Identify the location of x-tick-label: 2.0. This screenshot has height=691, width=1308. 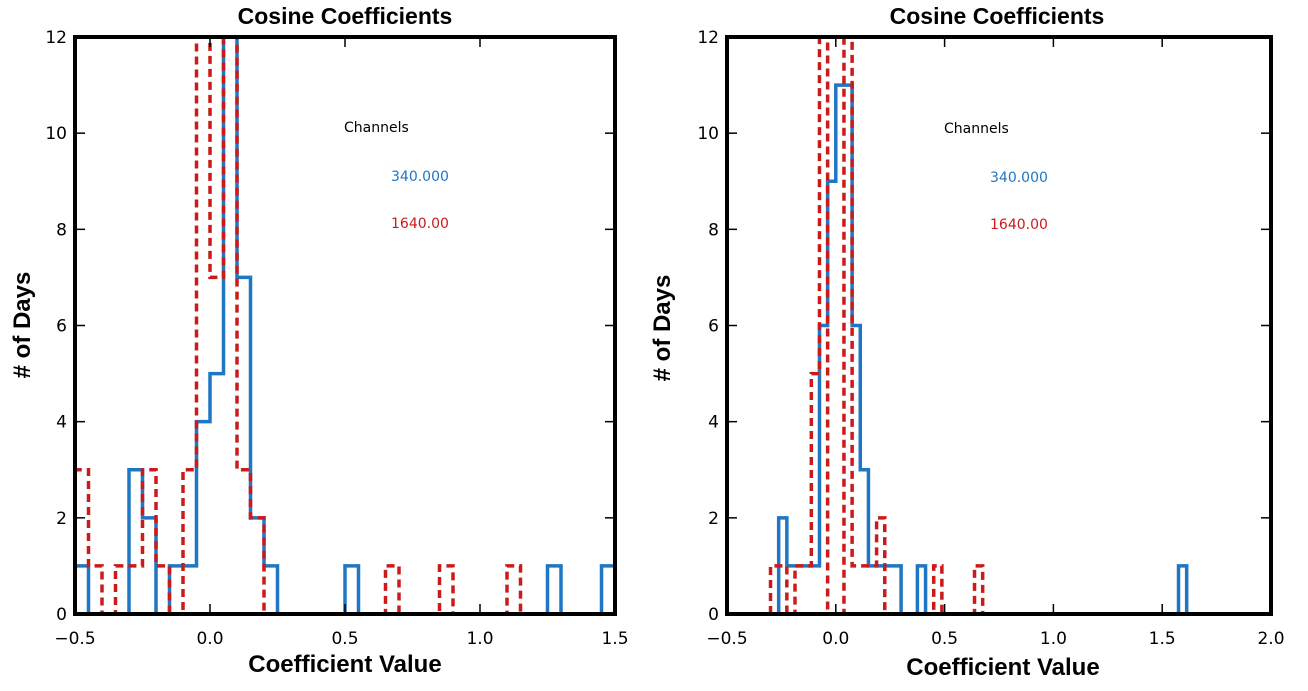
(1270, 639).